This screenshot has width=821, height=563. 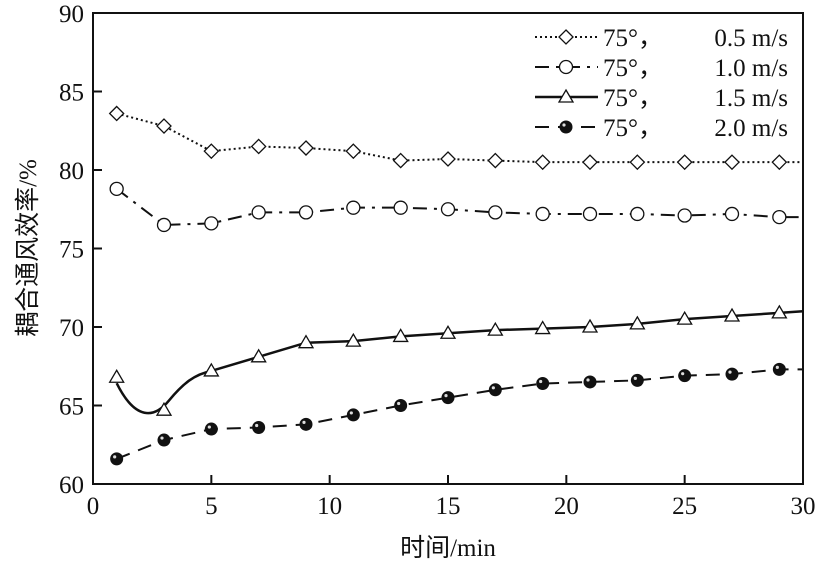 I want to click on x-axis-label: 时间/min, so click(x=448, y=548).